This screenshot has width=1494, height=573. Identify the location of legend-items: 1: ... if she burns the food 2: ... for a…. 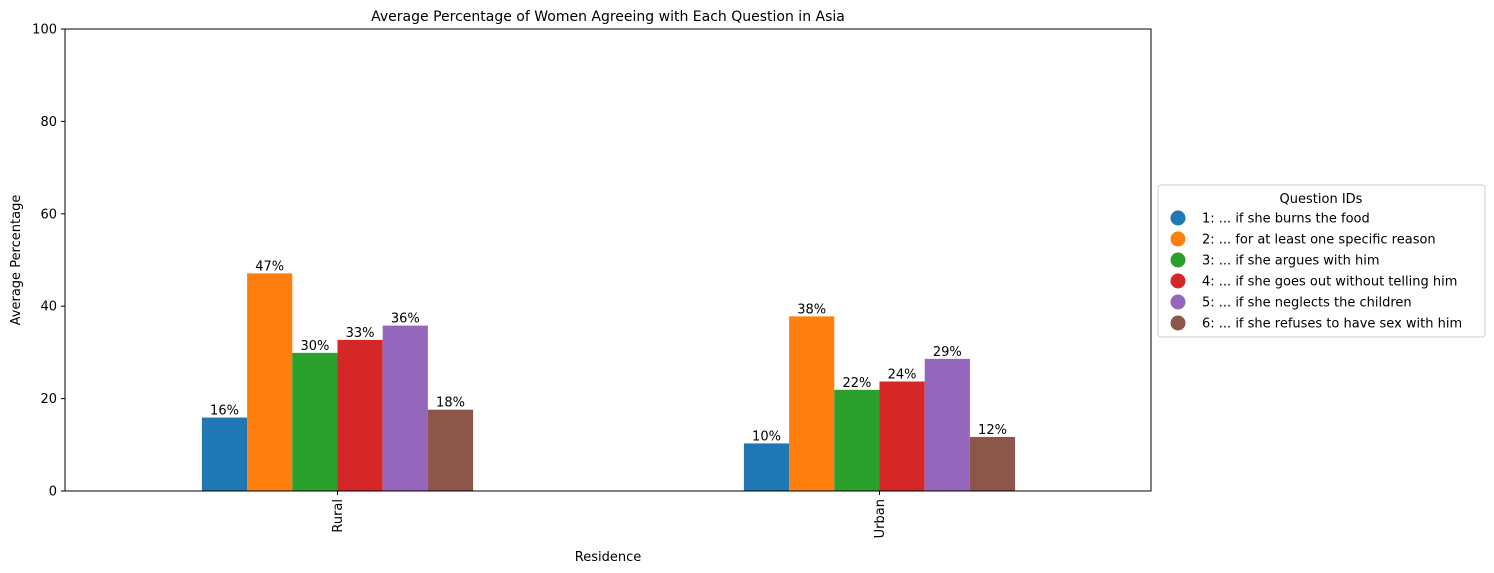
(1316, 271).